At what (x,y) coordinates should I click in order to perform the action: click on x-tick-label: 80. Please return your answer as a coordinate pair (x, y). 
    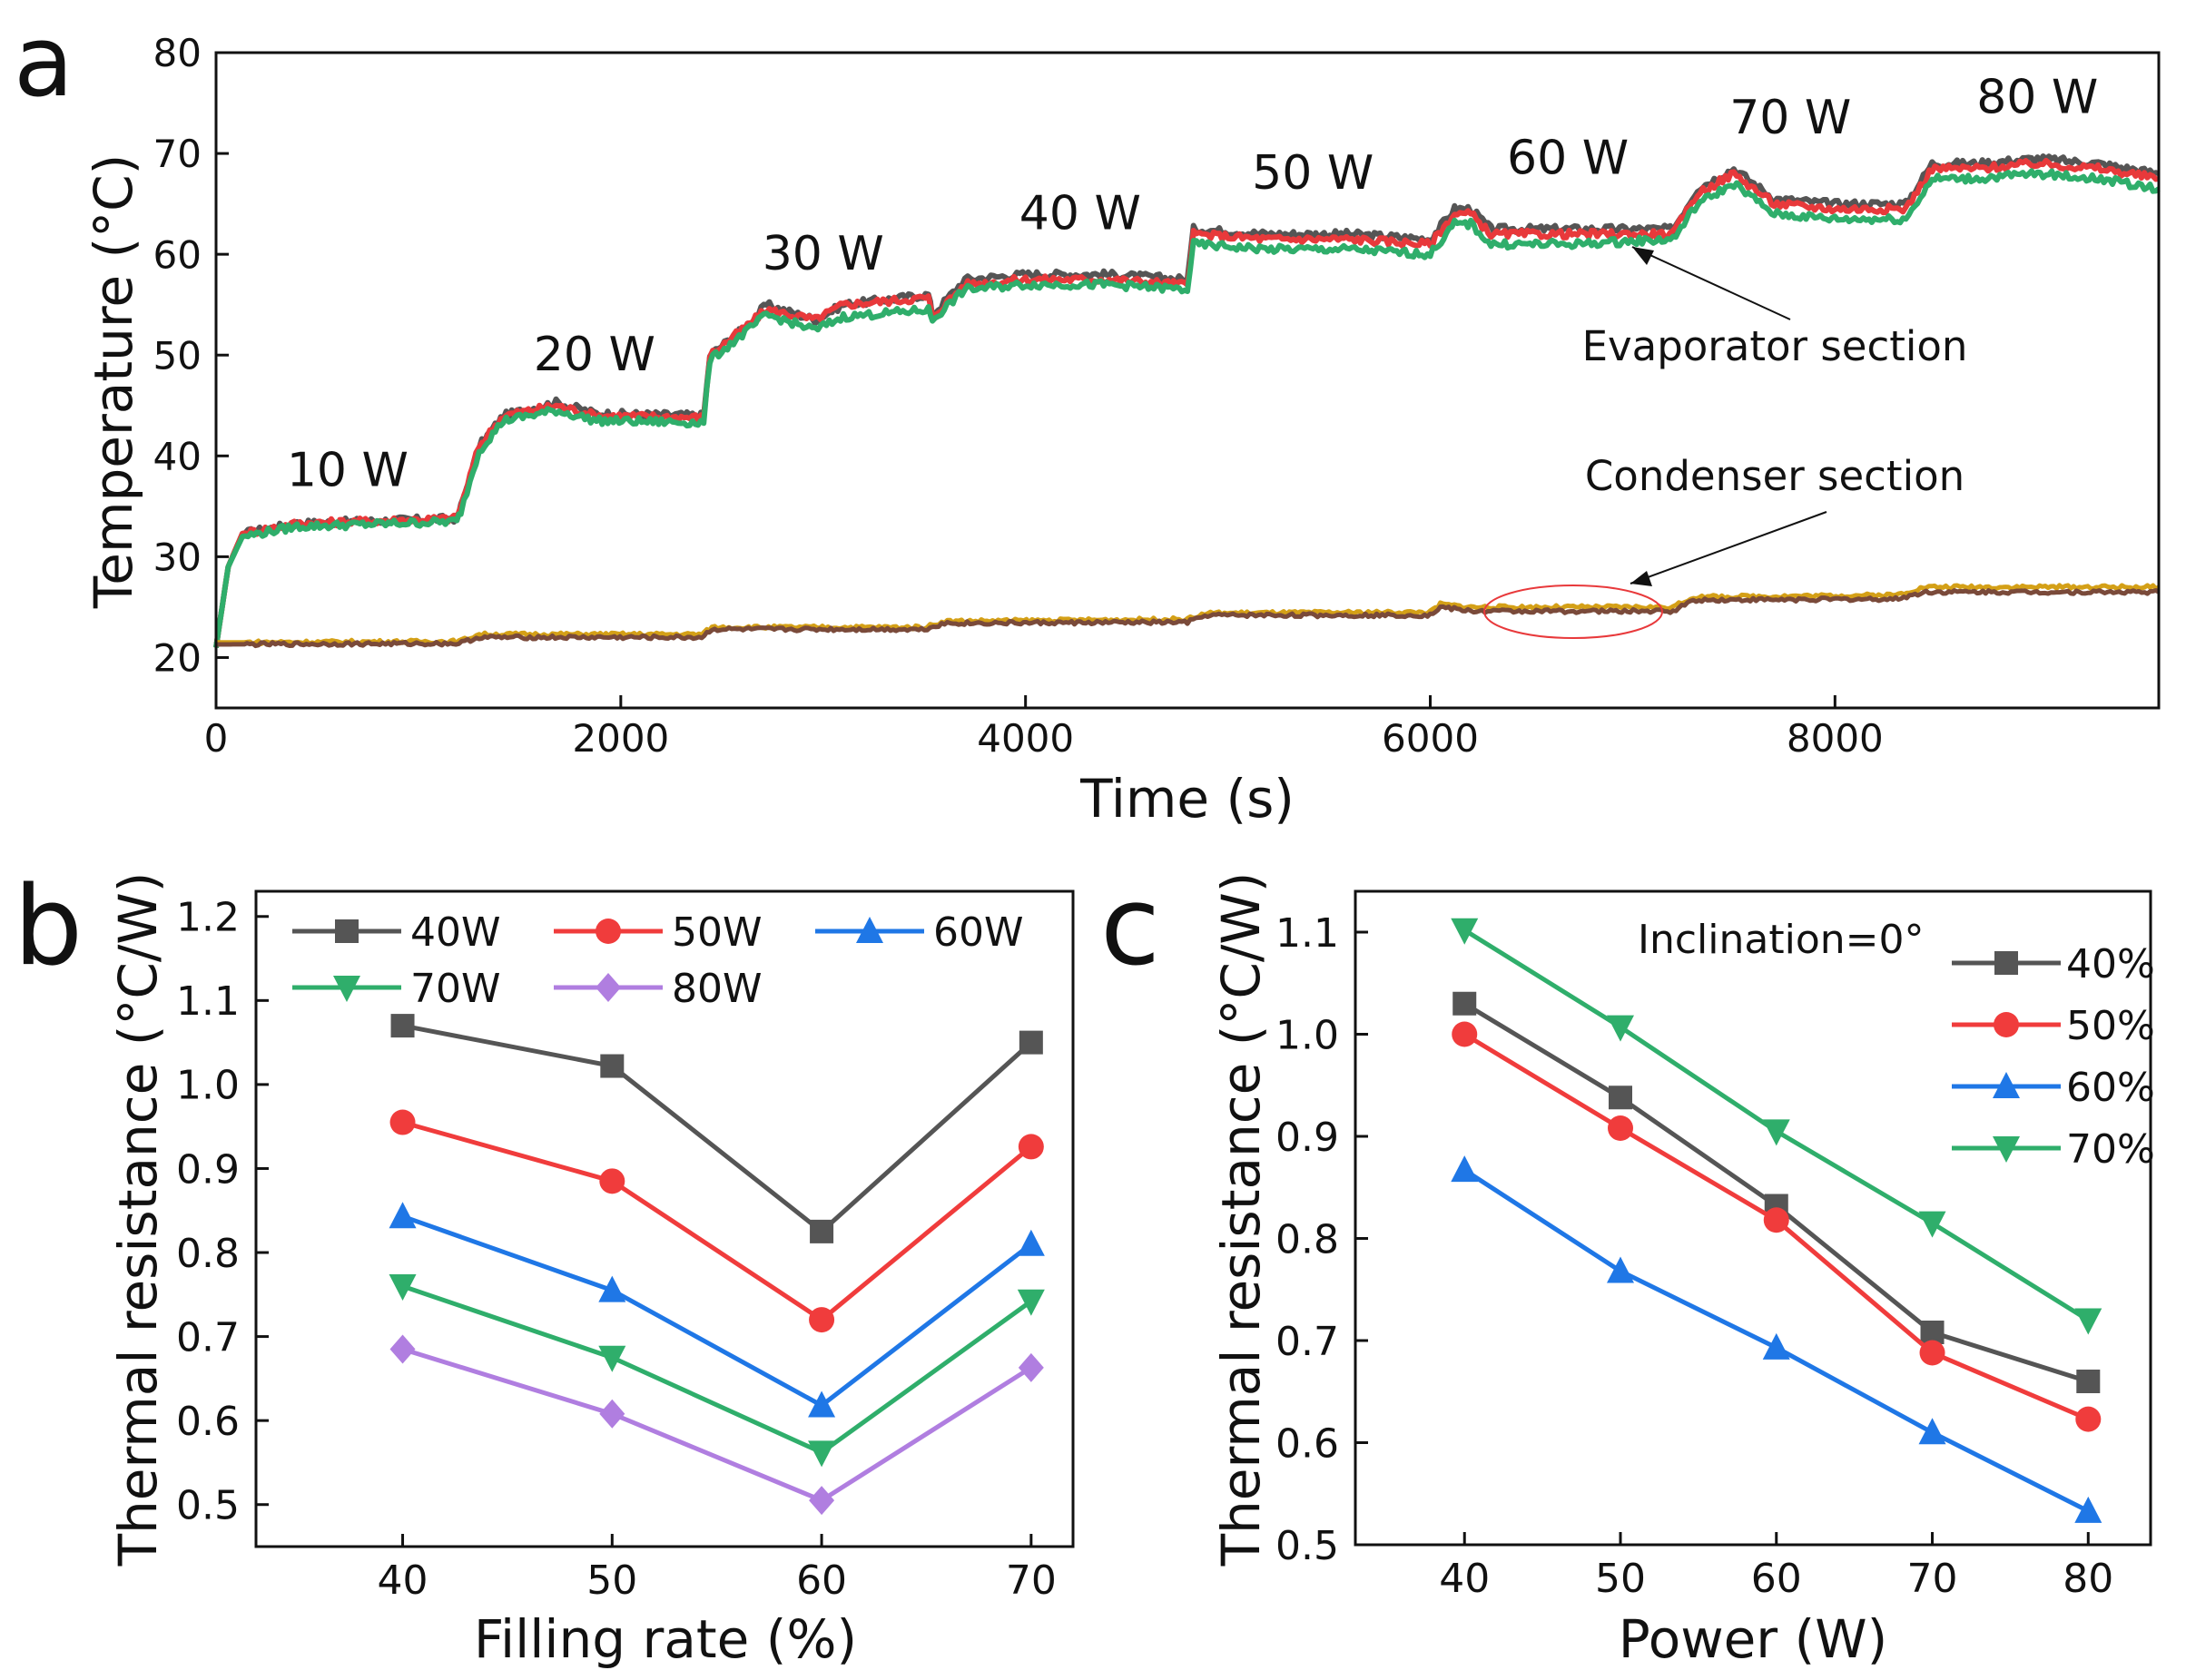
    Looking at the image, I should click on (2088, 1579).